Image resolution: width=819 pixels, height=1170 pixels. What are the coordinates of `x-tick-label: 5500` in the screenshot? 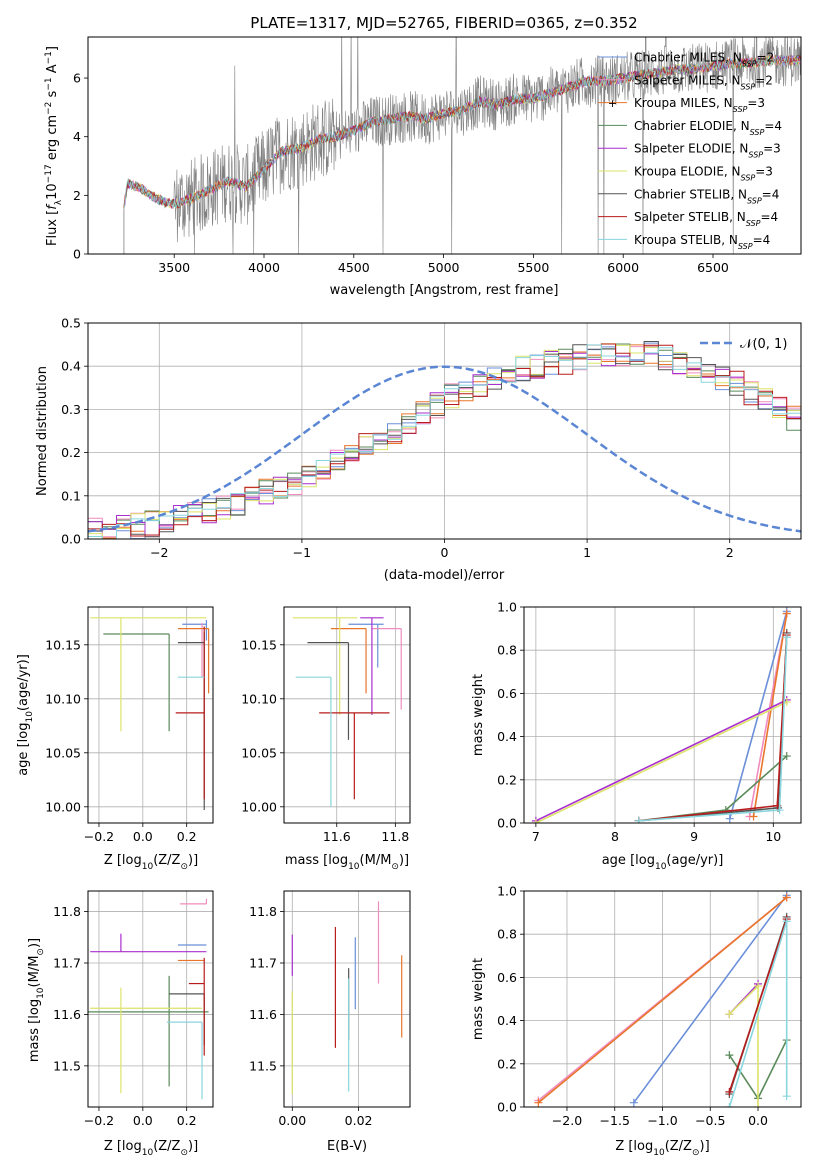 It's located at (533, 267).